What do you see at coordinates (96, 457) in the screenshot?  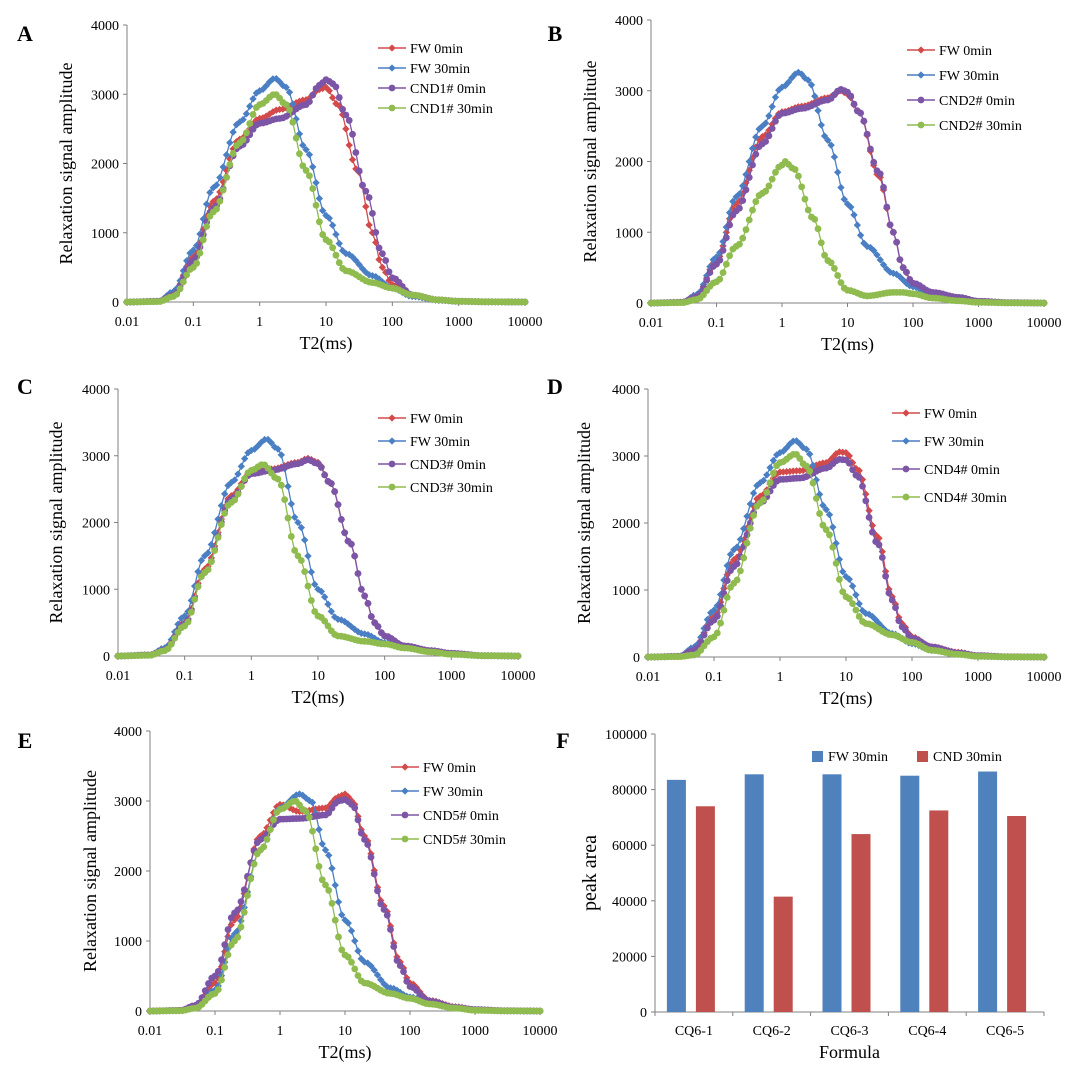 I see `y-tick-label: 3000` at bounding box center [96, 457].